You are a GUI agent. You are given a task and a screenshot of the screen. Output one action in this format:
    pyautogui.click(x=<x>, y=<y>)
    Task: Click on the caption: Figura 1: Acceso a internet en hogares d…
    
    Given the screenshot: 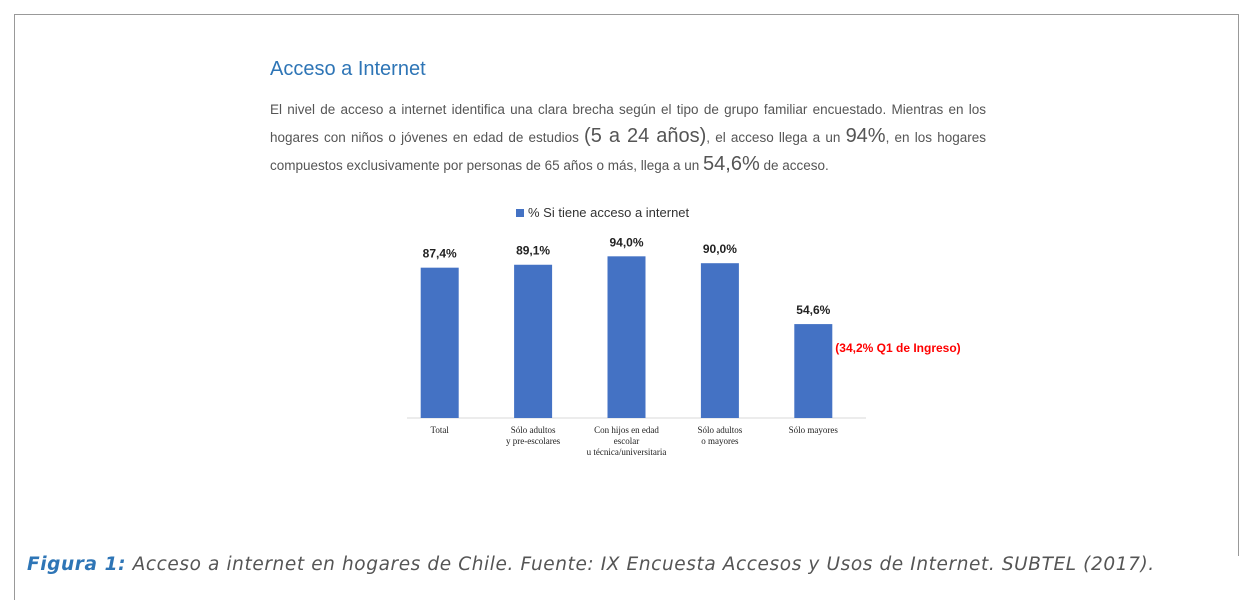 What is the action you would take?
    pyautogui.click(x=629, y=564)
    